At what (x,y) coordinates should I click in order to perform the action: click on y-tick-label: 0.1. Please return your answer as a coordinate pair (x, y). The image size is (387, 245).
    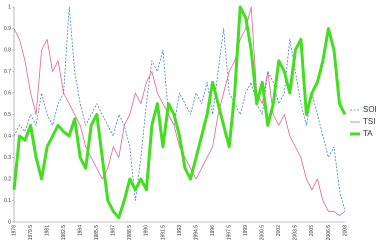
    Looking at the image, I should click on (7, 201).